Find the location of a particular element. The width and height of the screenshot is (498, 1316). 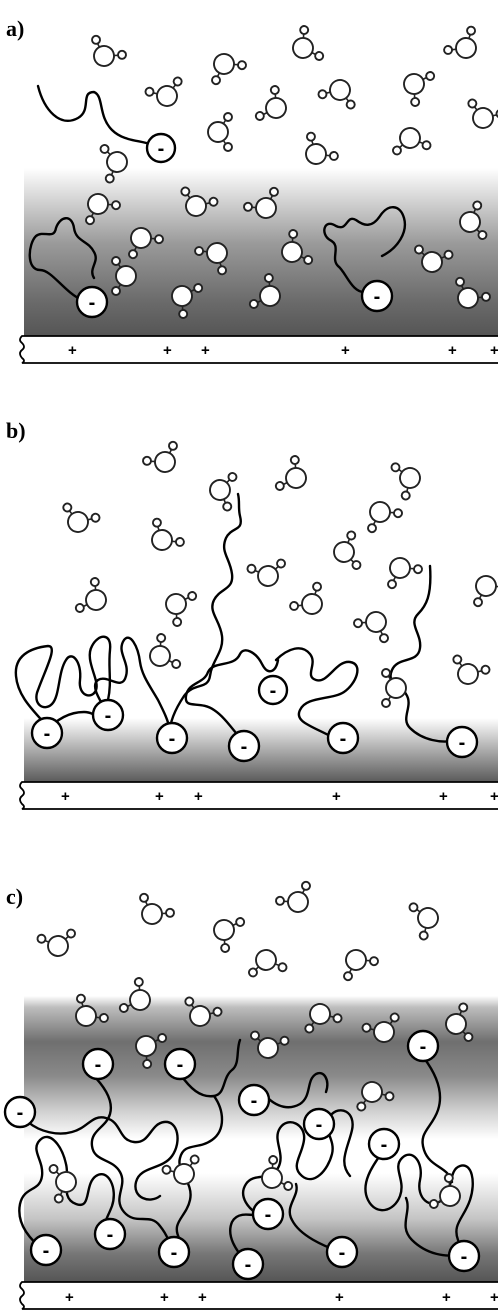

substrate-a: + + + + + + is located at coordinates (258, 349).